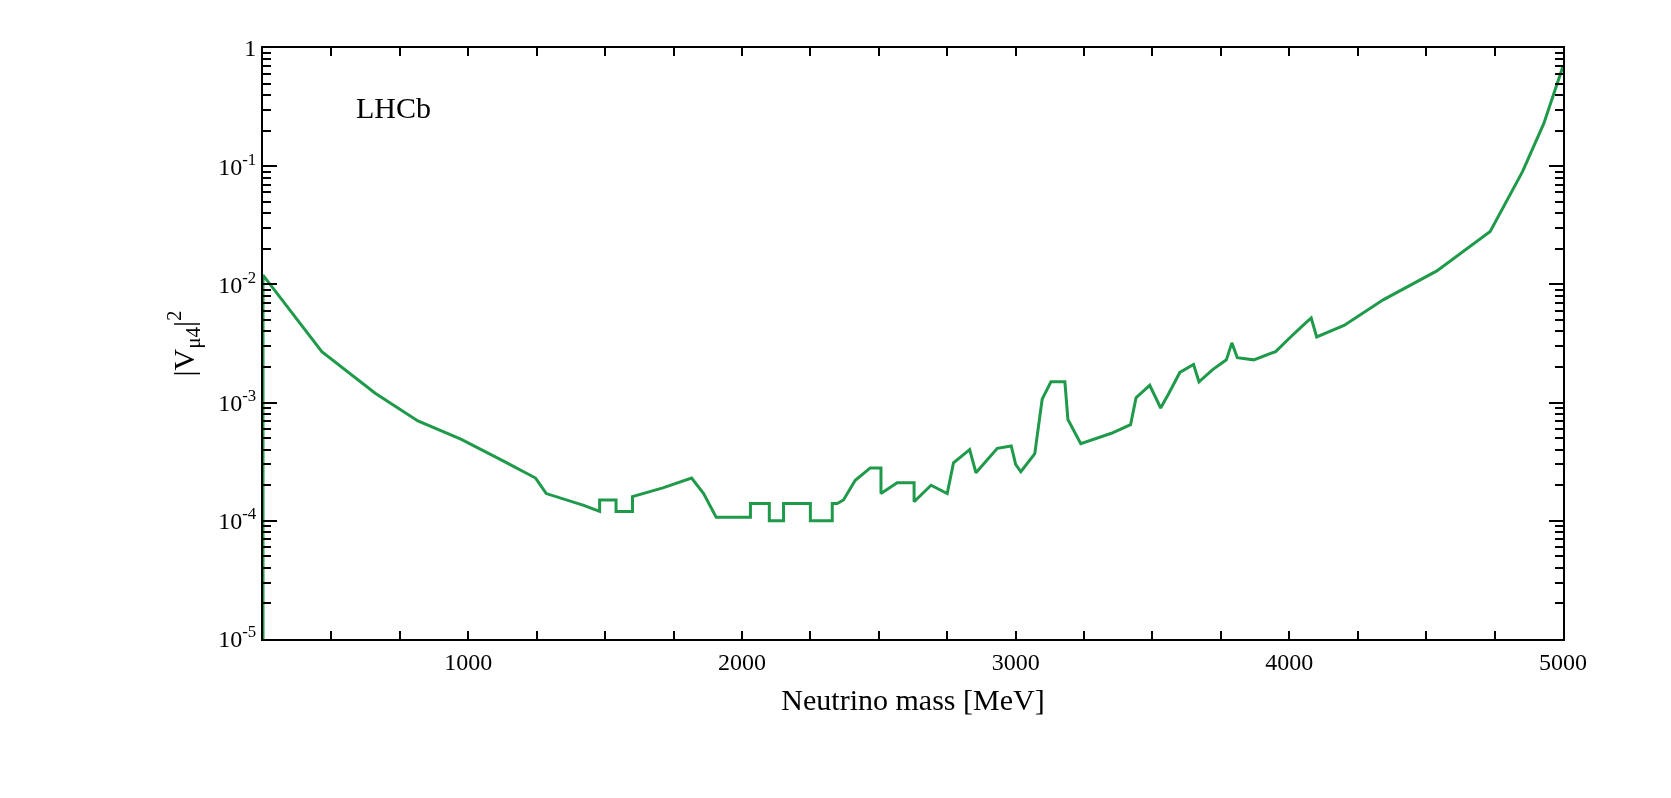 This screenshot has height=798, width=1671. What do you see at coordinates (250, 48) in the screenshot?
I see `y-tick-label: 1` at bounding box center [250, 48].